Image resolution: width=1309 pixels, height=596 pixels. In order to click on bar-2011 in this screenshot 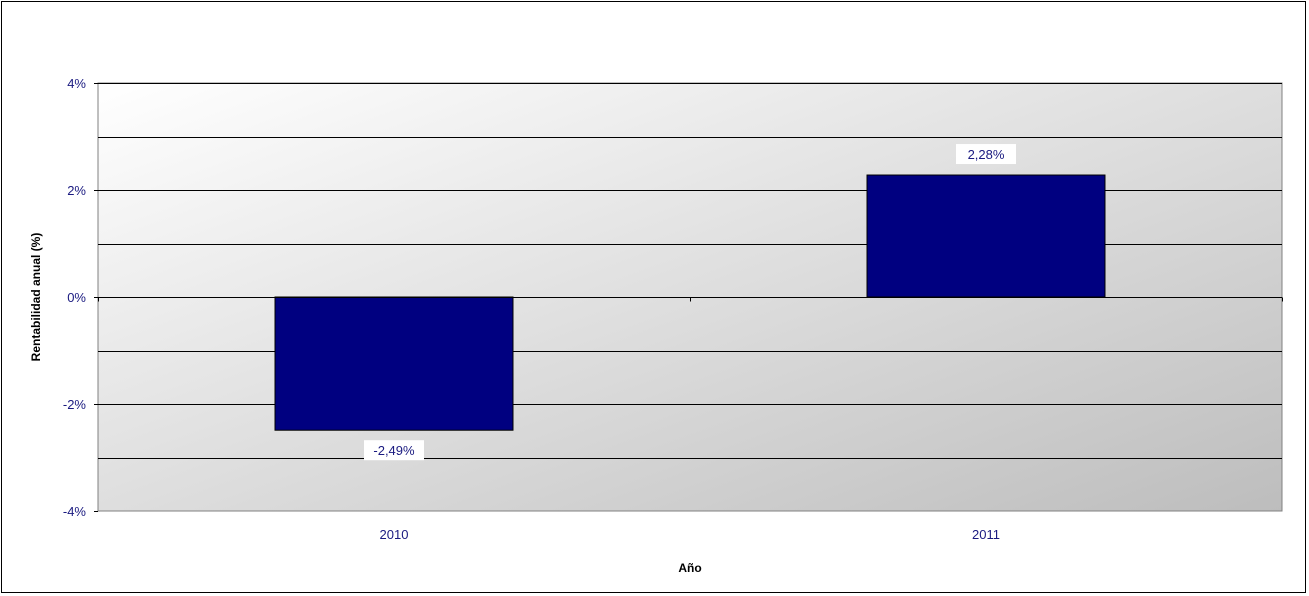, I will do `click(986, 236)`.